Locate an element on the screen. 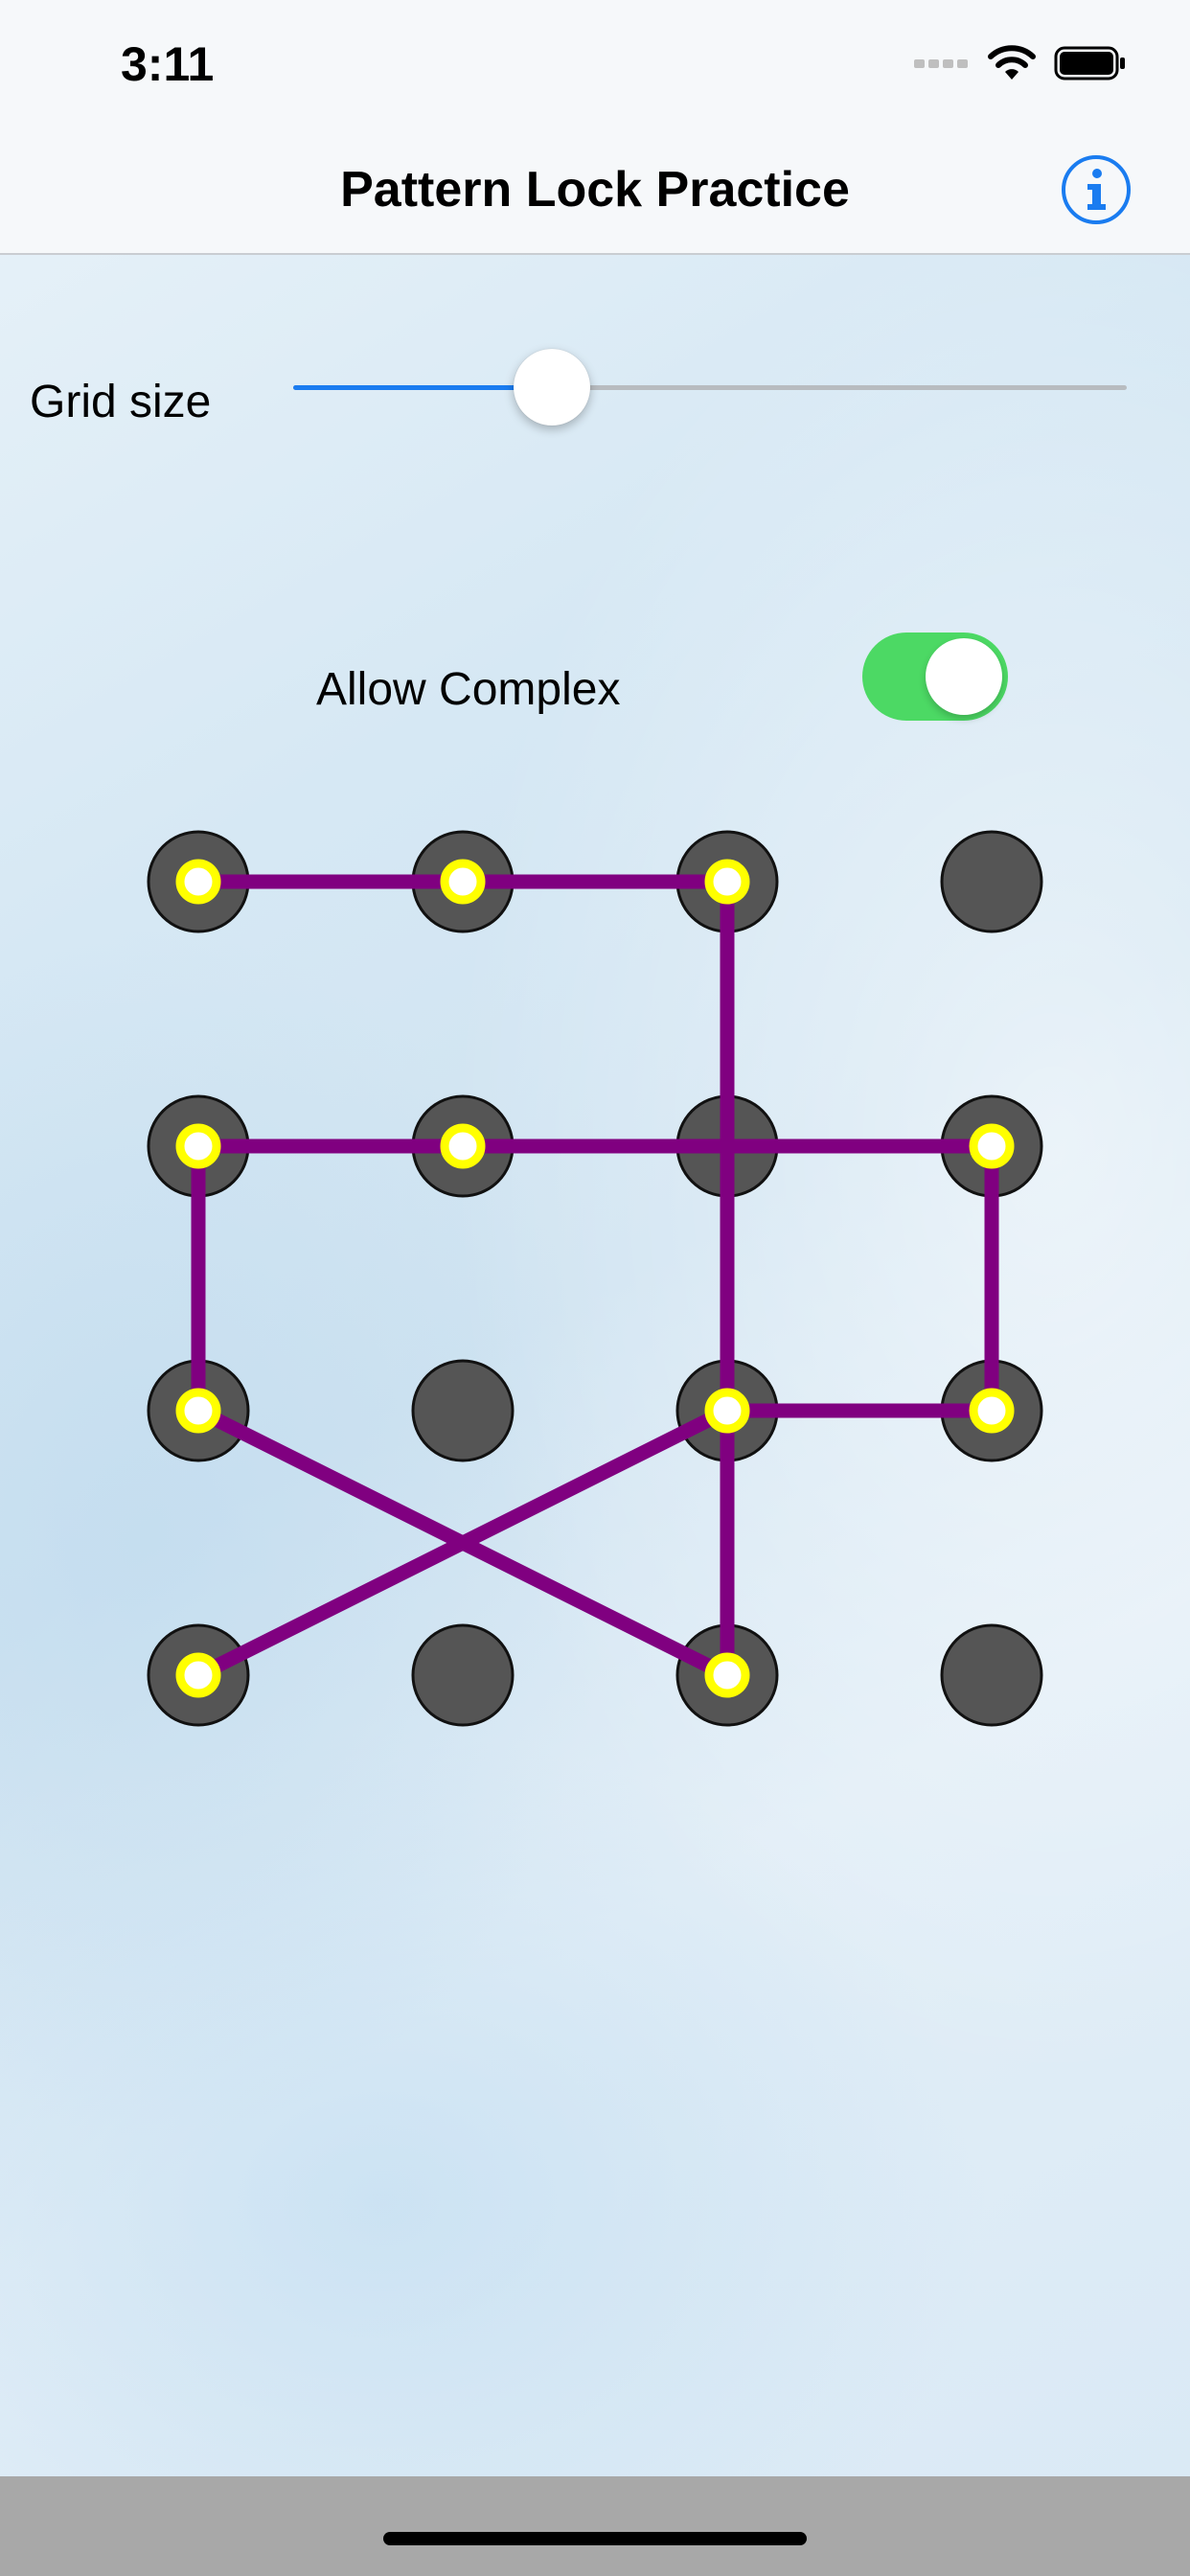  selected-marker-r2-c3 is located at coordinates (992, 1411).